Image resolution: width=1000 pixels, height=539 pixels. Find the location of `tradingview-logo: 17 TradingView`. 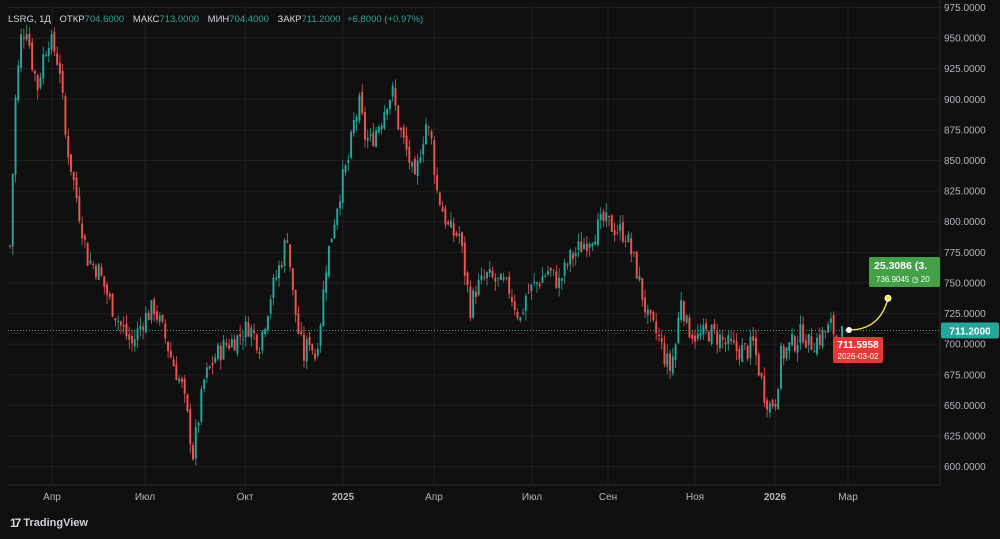

tradingview-logo: 17 TradingView is located at coordinates (49, 523).